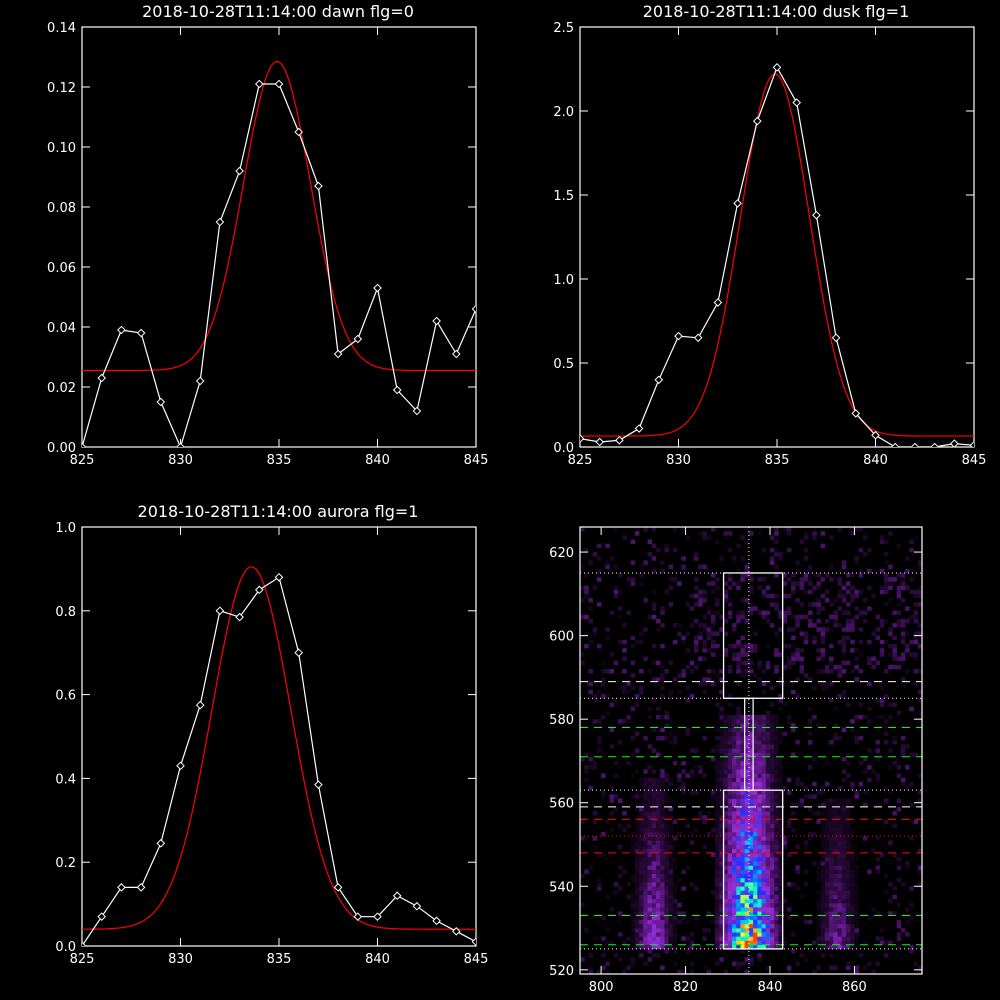 The width and height of the screenshot is (1000, 1000). What do you see at coordinates (180, 444) in the screenshot?
I see `chart-dawn-data-point` at bounding box center [180, 444].